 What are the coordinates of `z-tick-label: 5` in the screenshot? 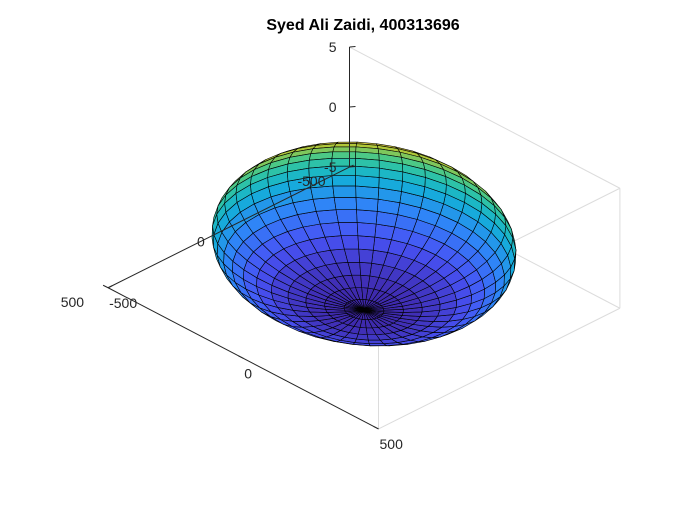 It's located at (333, 47).